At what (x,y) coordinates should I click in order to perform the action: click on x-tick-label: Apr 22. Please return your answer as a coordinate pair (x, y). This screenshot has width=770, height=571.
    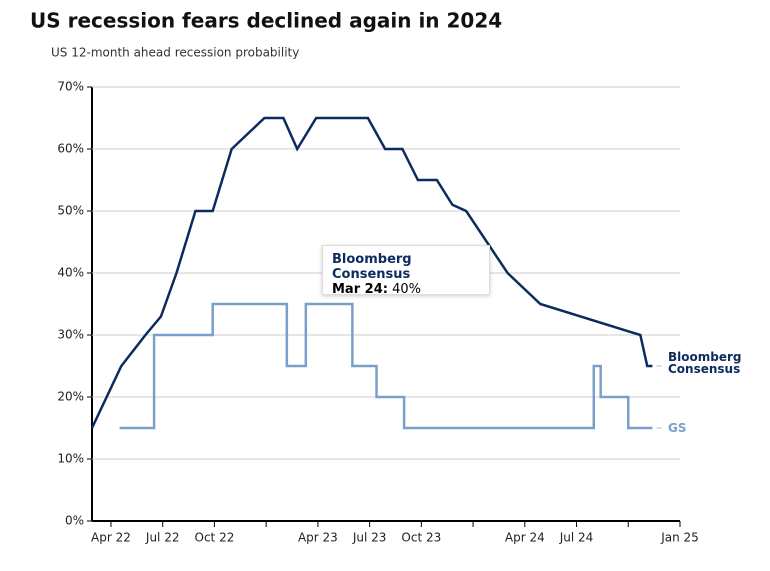
    Looking at the image, I should click on (111, 538).